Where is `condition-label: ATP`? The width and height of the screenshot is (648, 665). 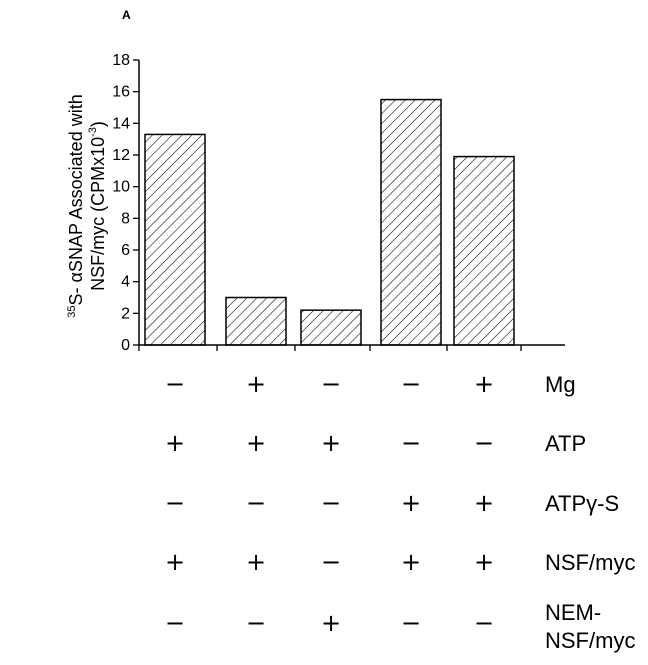 condition-label: ATP is located at coordinates (565, 443).